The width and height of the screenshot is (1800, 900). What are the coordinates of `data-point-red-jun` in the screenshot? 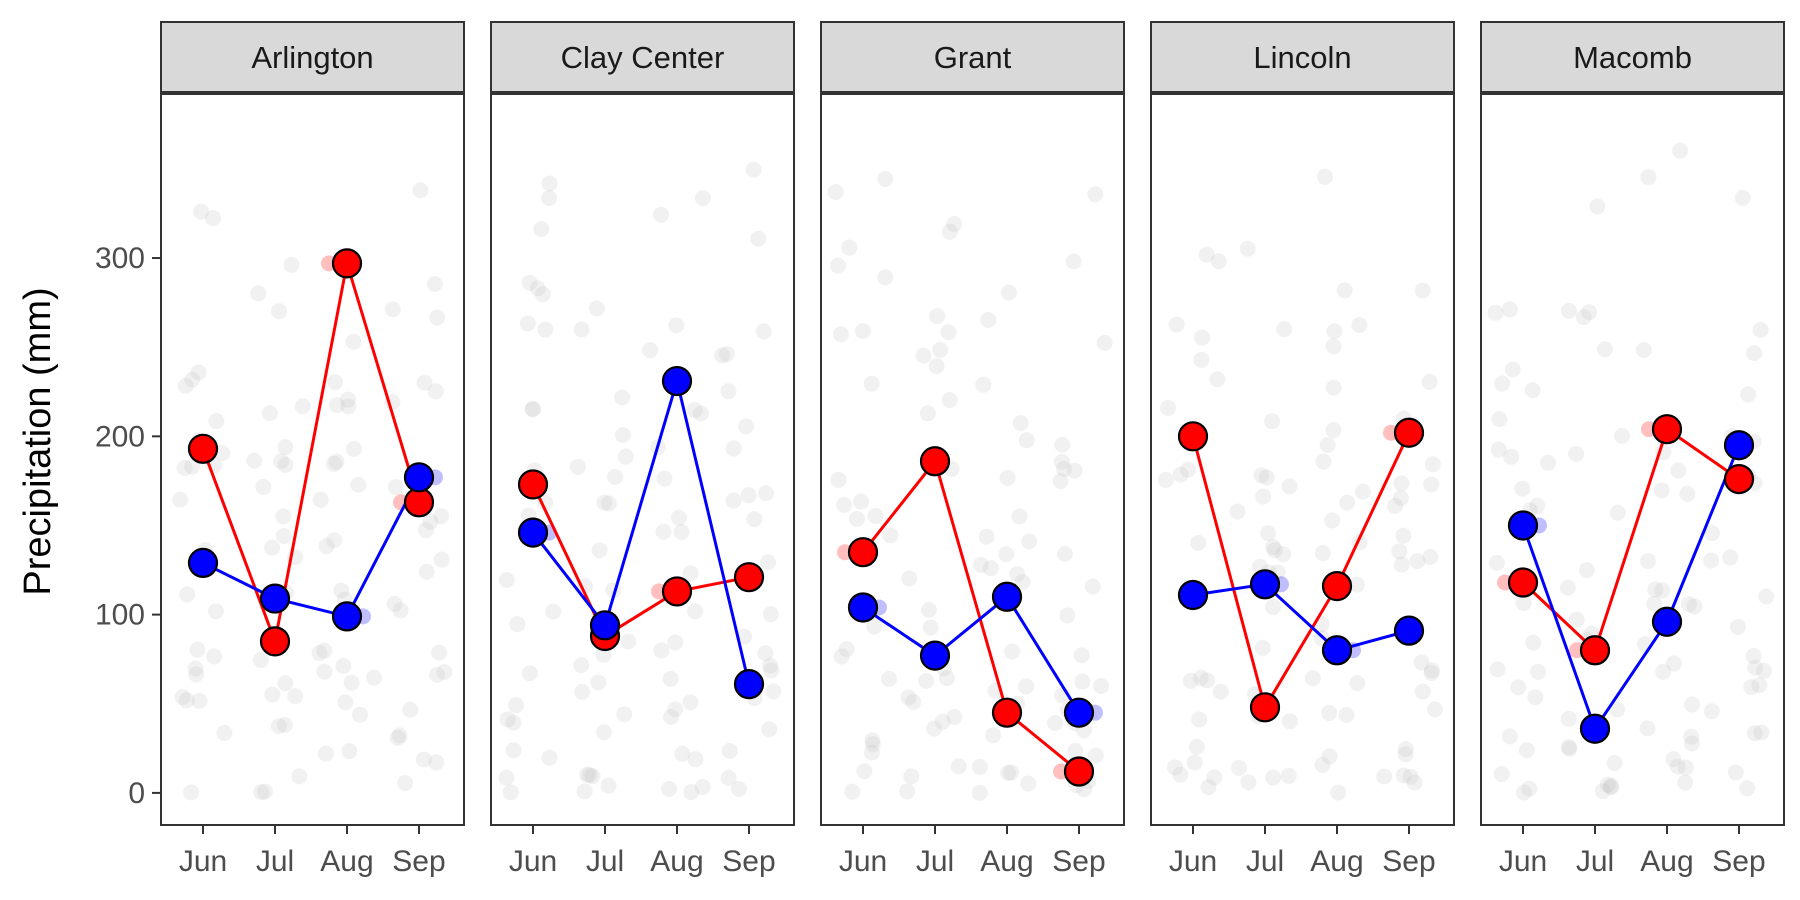 It's located at (203, 448).